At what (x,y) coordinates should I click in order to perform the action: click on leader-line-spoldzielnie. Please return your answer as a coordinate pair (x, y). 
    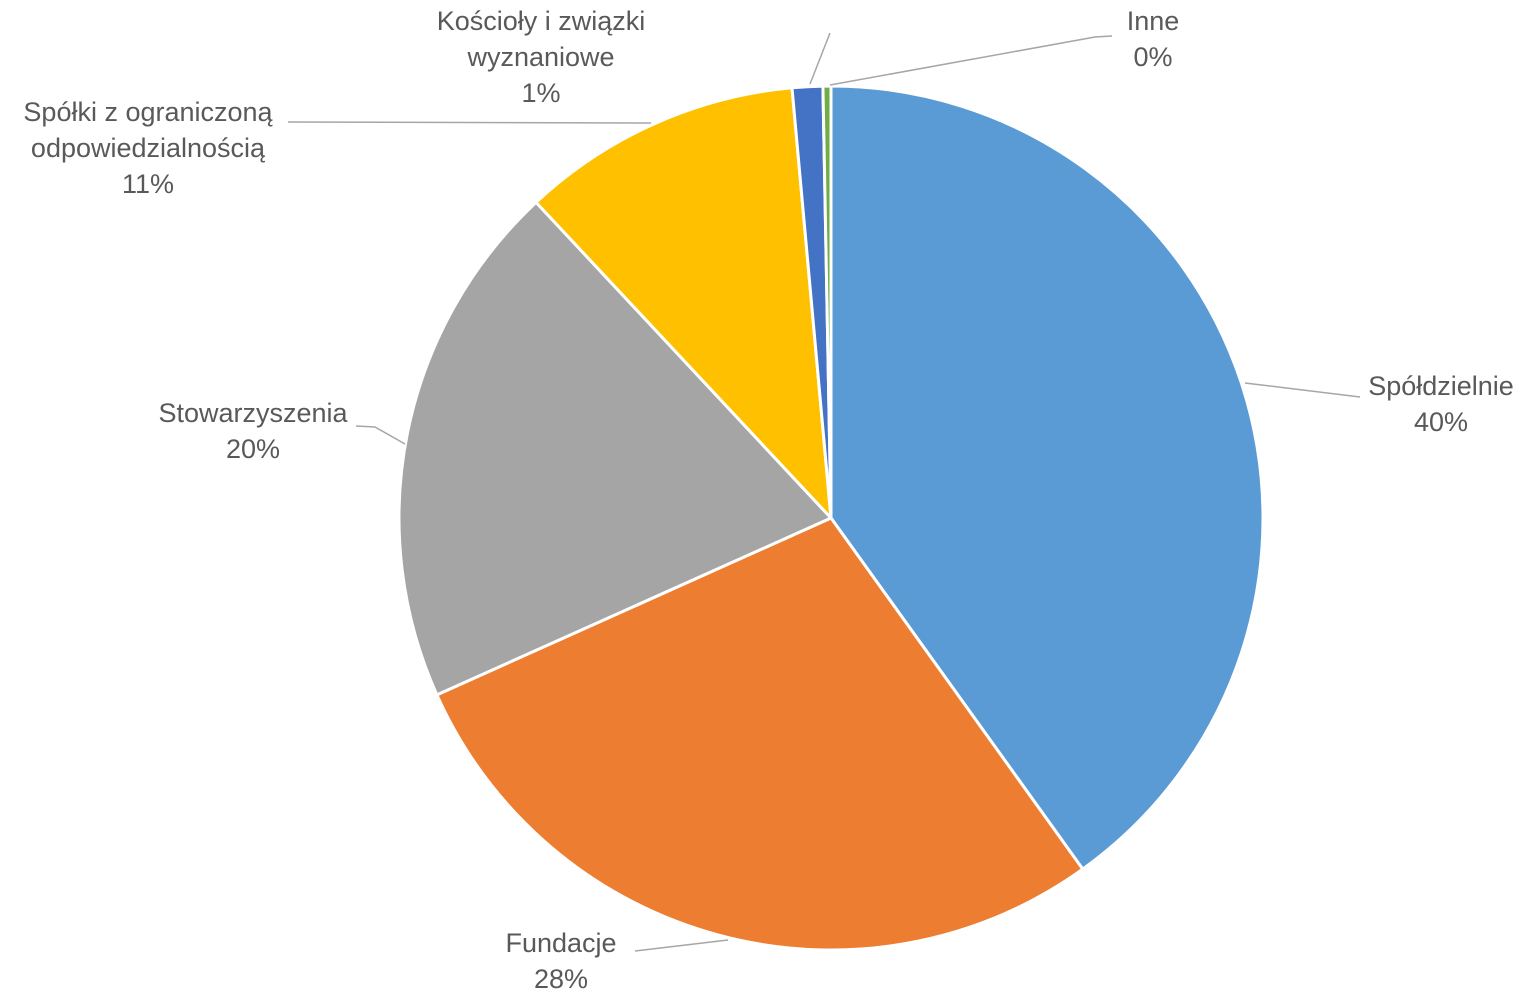
    Looking at the image, I should click on (1302, 390).